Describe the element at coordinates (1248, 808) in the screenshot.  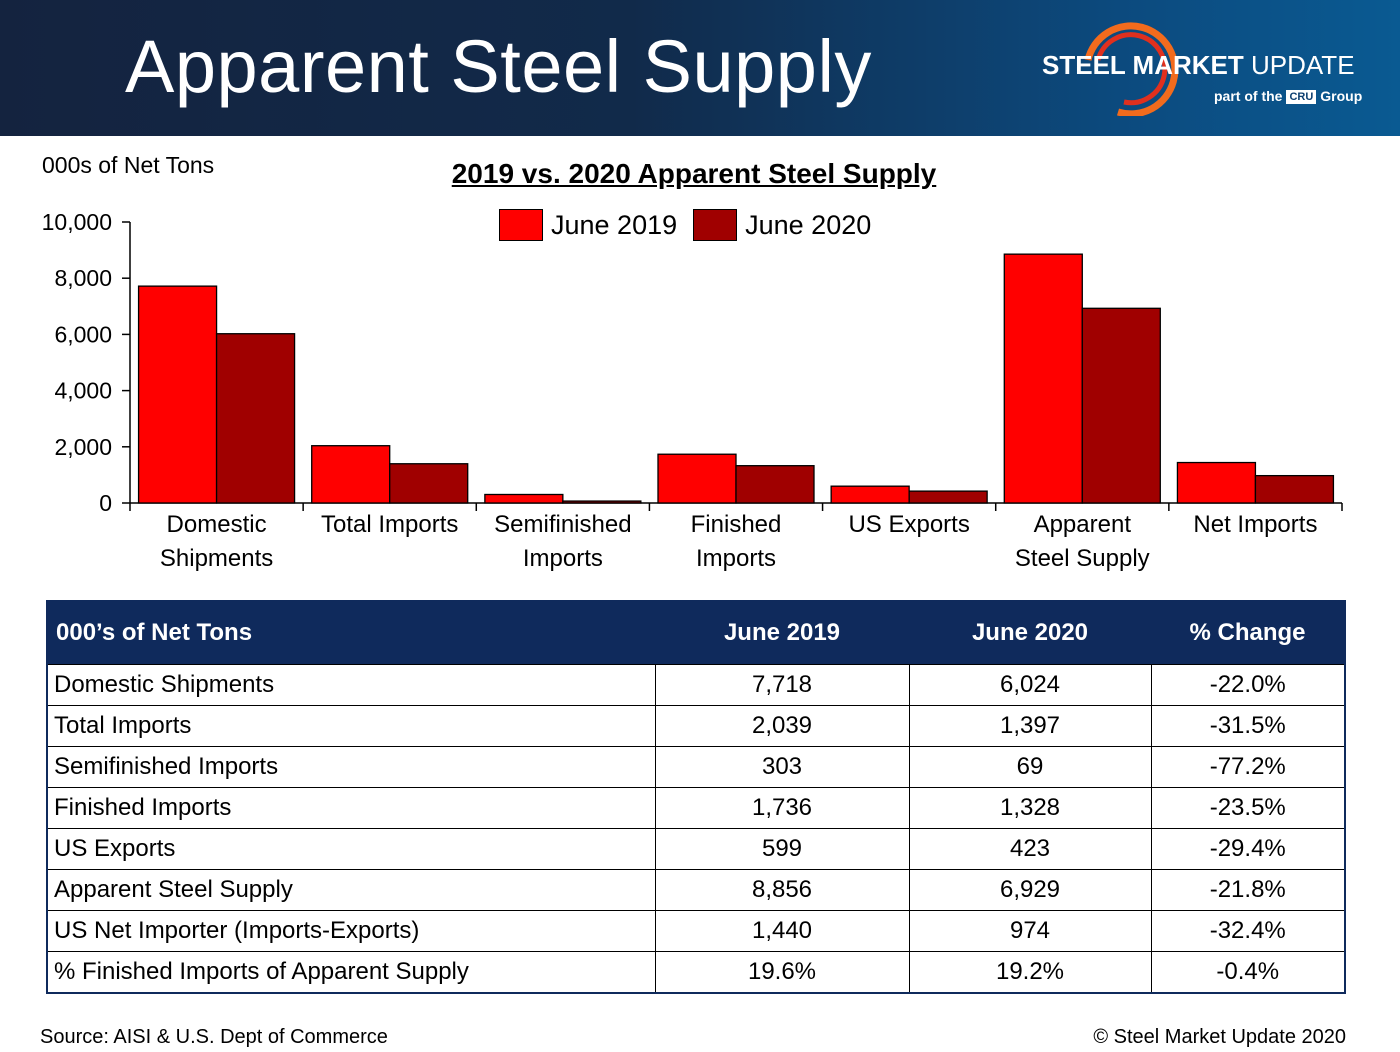
I see `table-cell: -23.5%` at that location.